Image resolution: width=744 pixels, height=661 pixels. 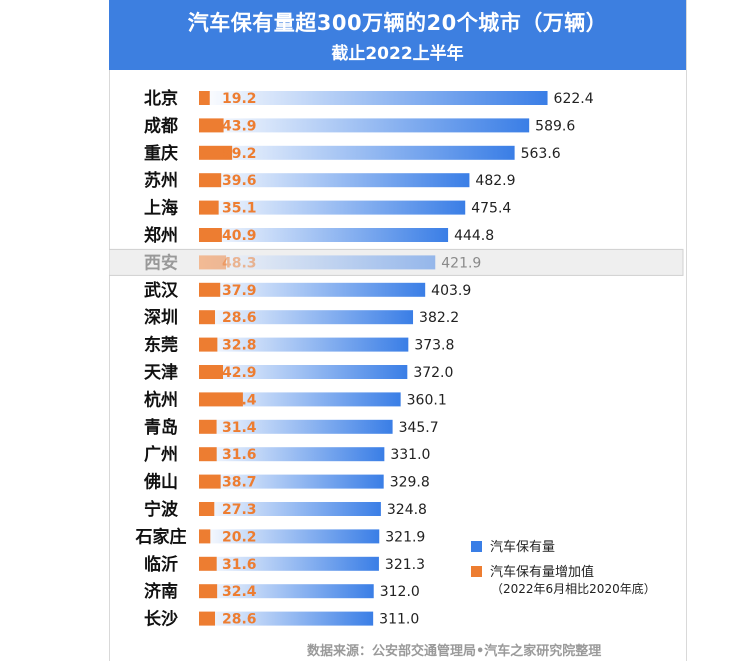 I want to click on total-value-label: 563.6, so click(x=541, y=154).